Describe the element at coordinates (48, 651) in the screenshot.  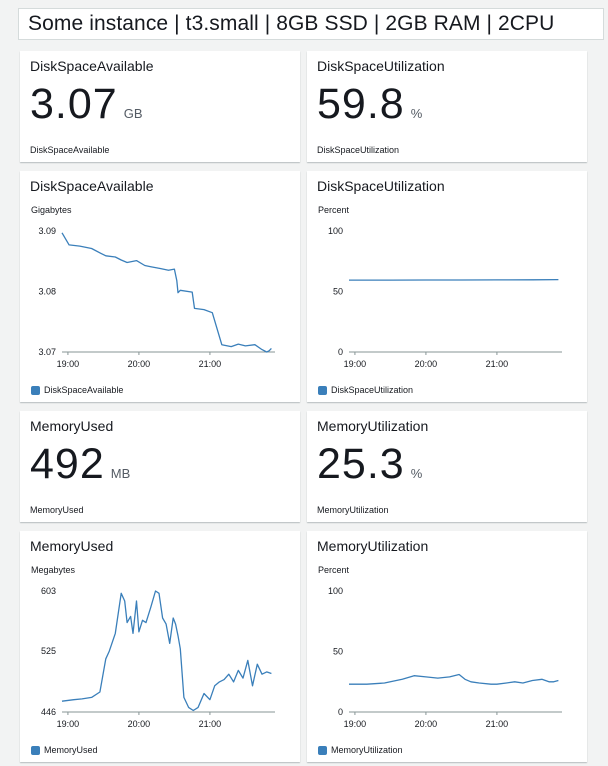
I see `y-tick-label: 525` at that location.